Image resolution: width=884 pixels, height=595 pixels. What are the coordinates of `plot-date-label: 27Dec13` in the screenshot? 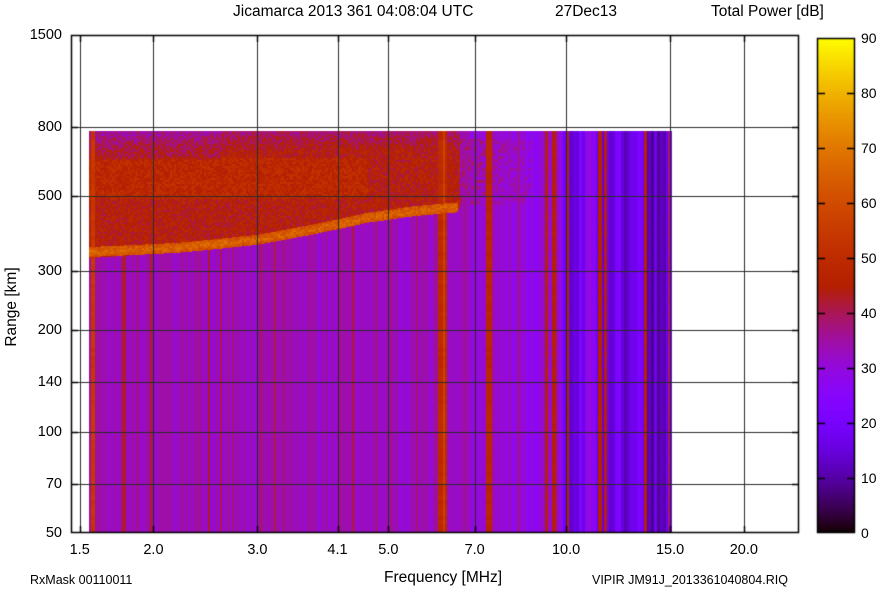 It's located at (586, 11).